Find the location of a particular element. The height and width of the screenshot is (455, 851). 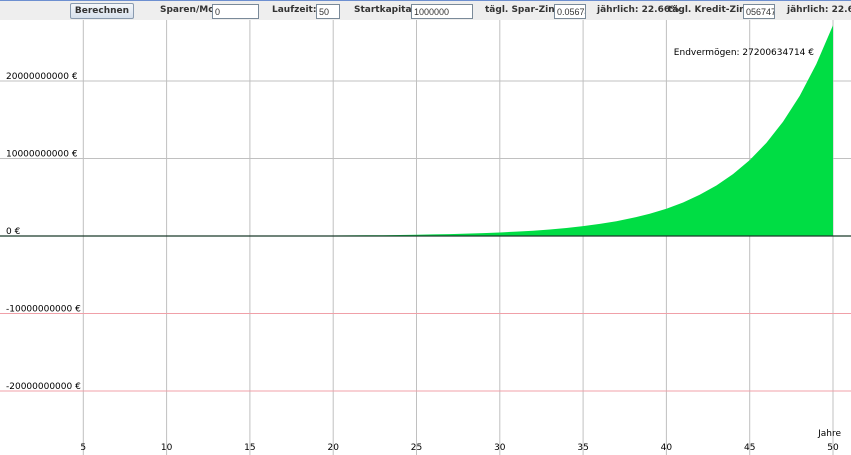

credit-rate-input is located at coordinates (759, 11).